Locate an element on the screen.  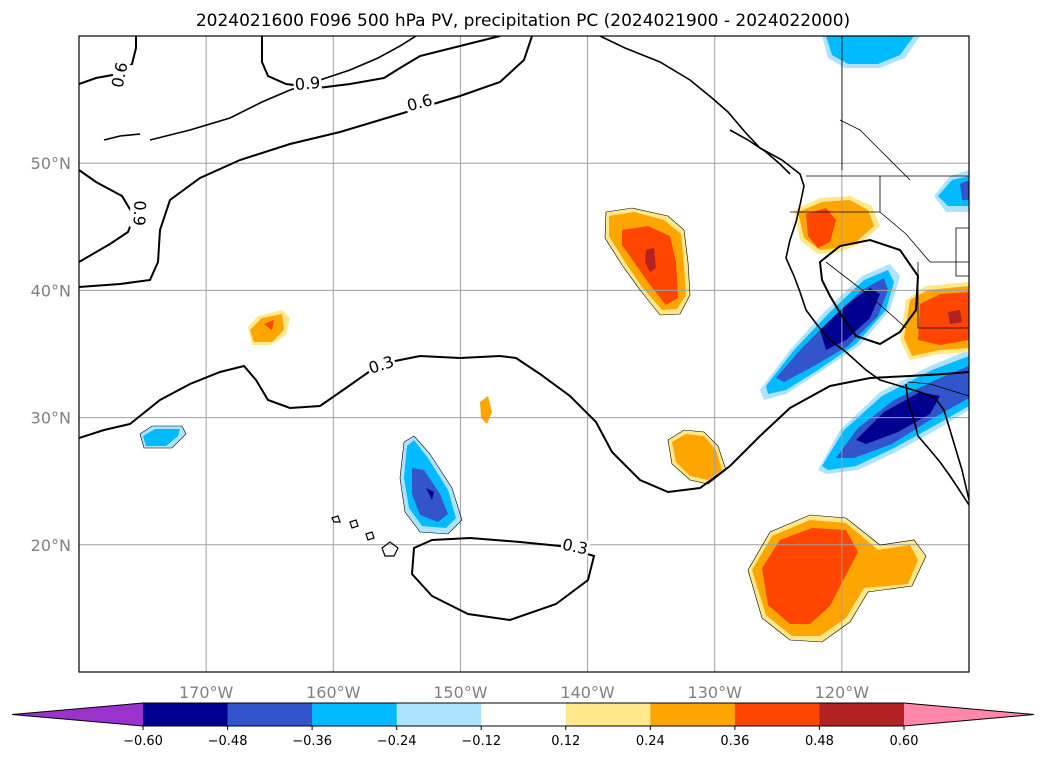
lat-tick-label: 20°N is located at coordinates (51, 545).